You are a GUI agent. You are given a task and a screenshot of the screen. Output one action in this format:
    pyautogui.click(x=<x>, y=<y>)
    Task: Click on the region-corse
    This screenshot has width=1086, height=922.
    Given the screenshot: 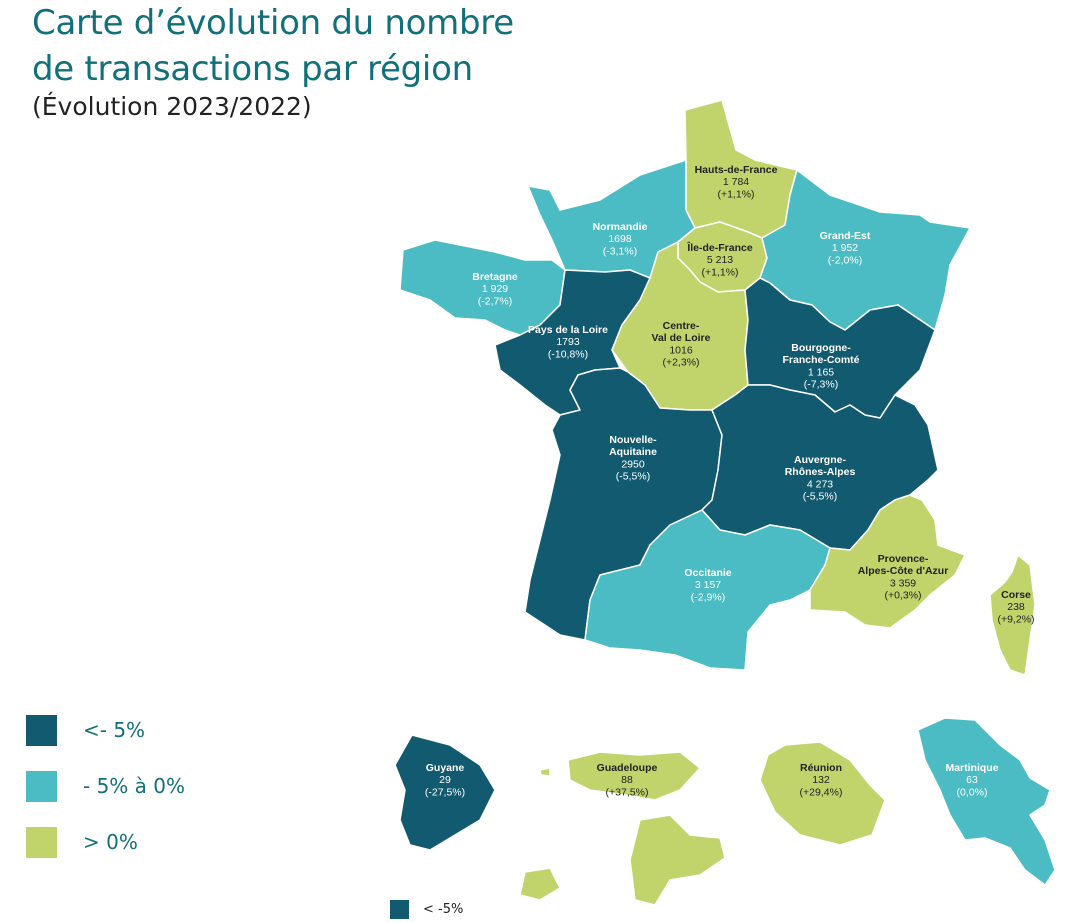 What is the action you would take?
    pyautogui.click(x=1012, y=615)
    